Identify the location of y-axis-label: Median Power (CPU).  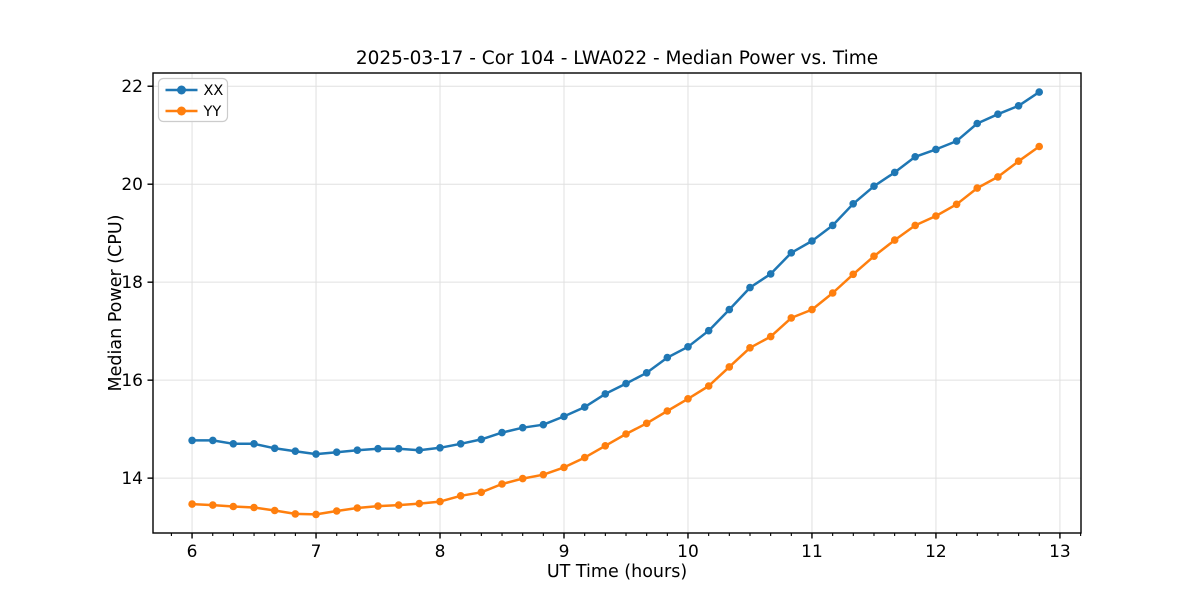
(116, 303).